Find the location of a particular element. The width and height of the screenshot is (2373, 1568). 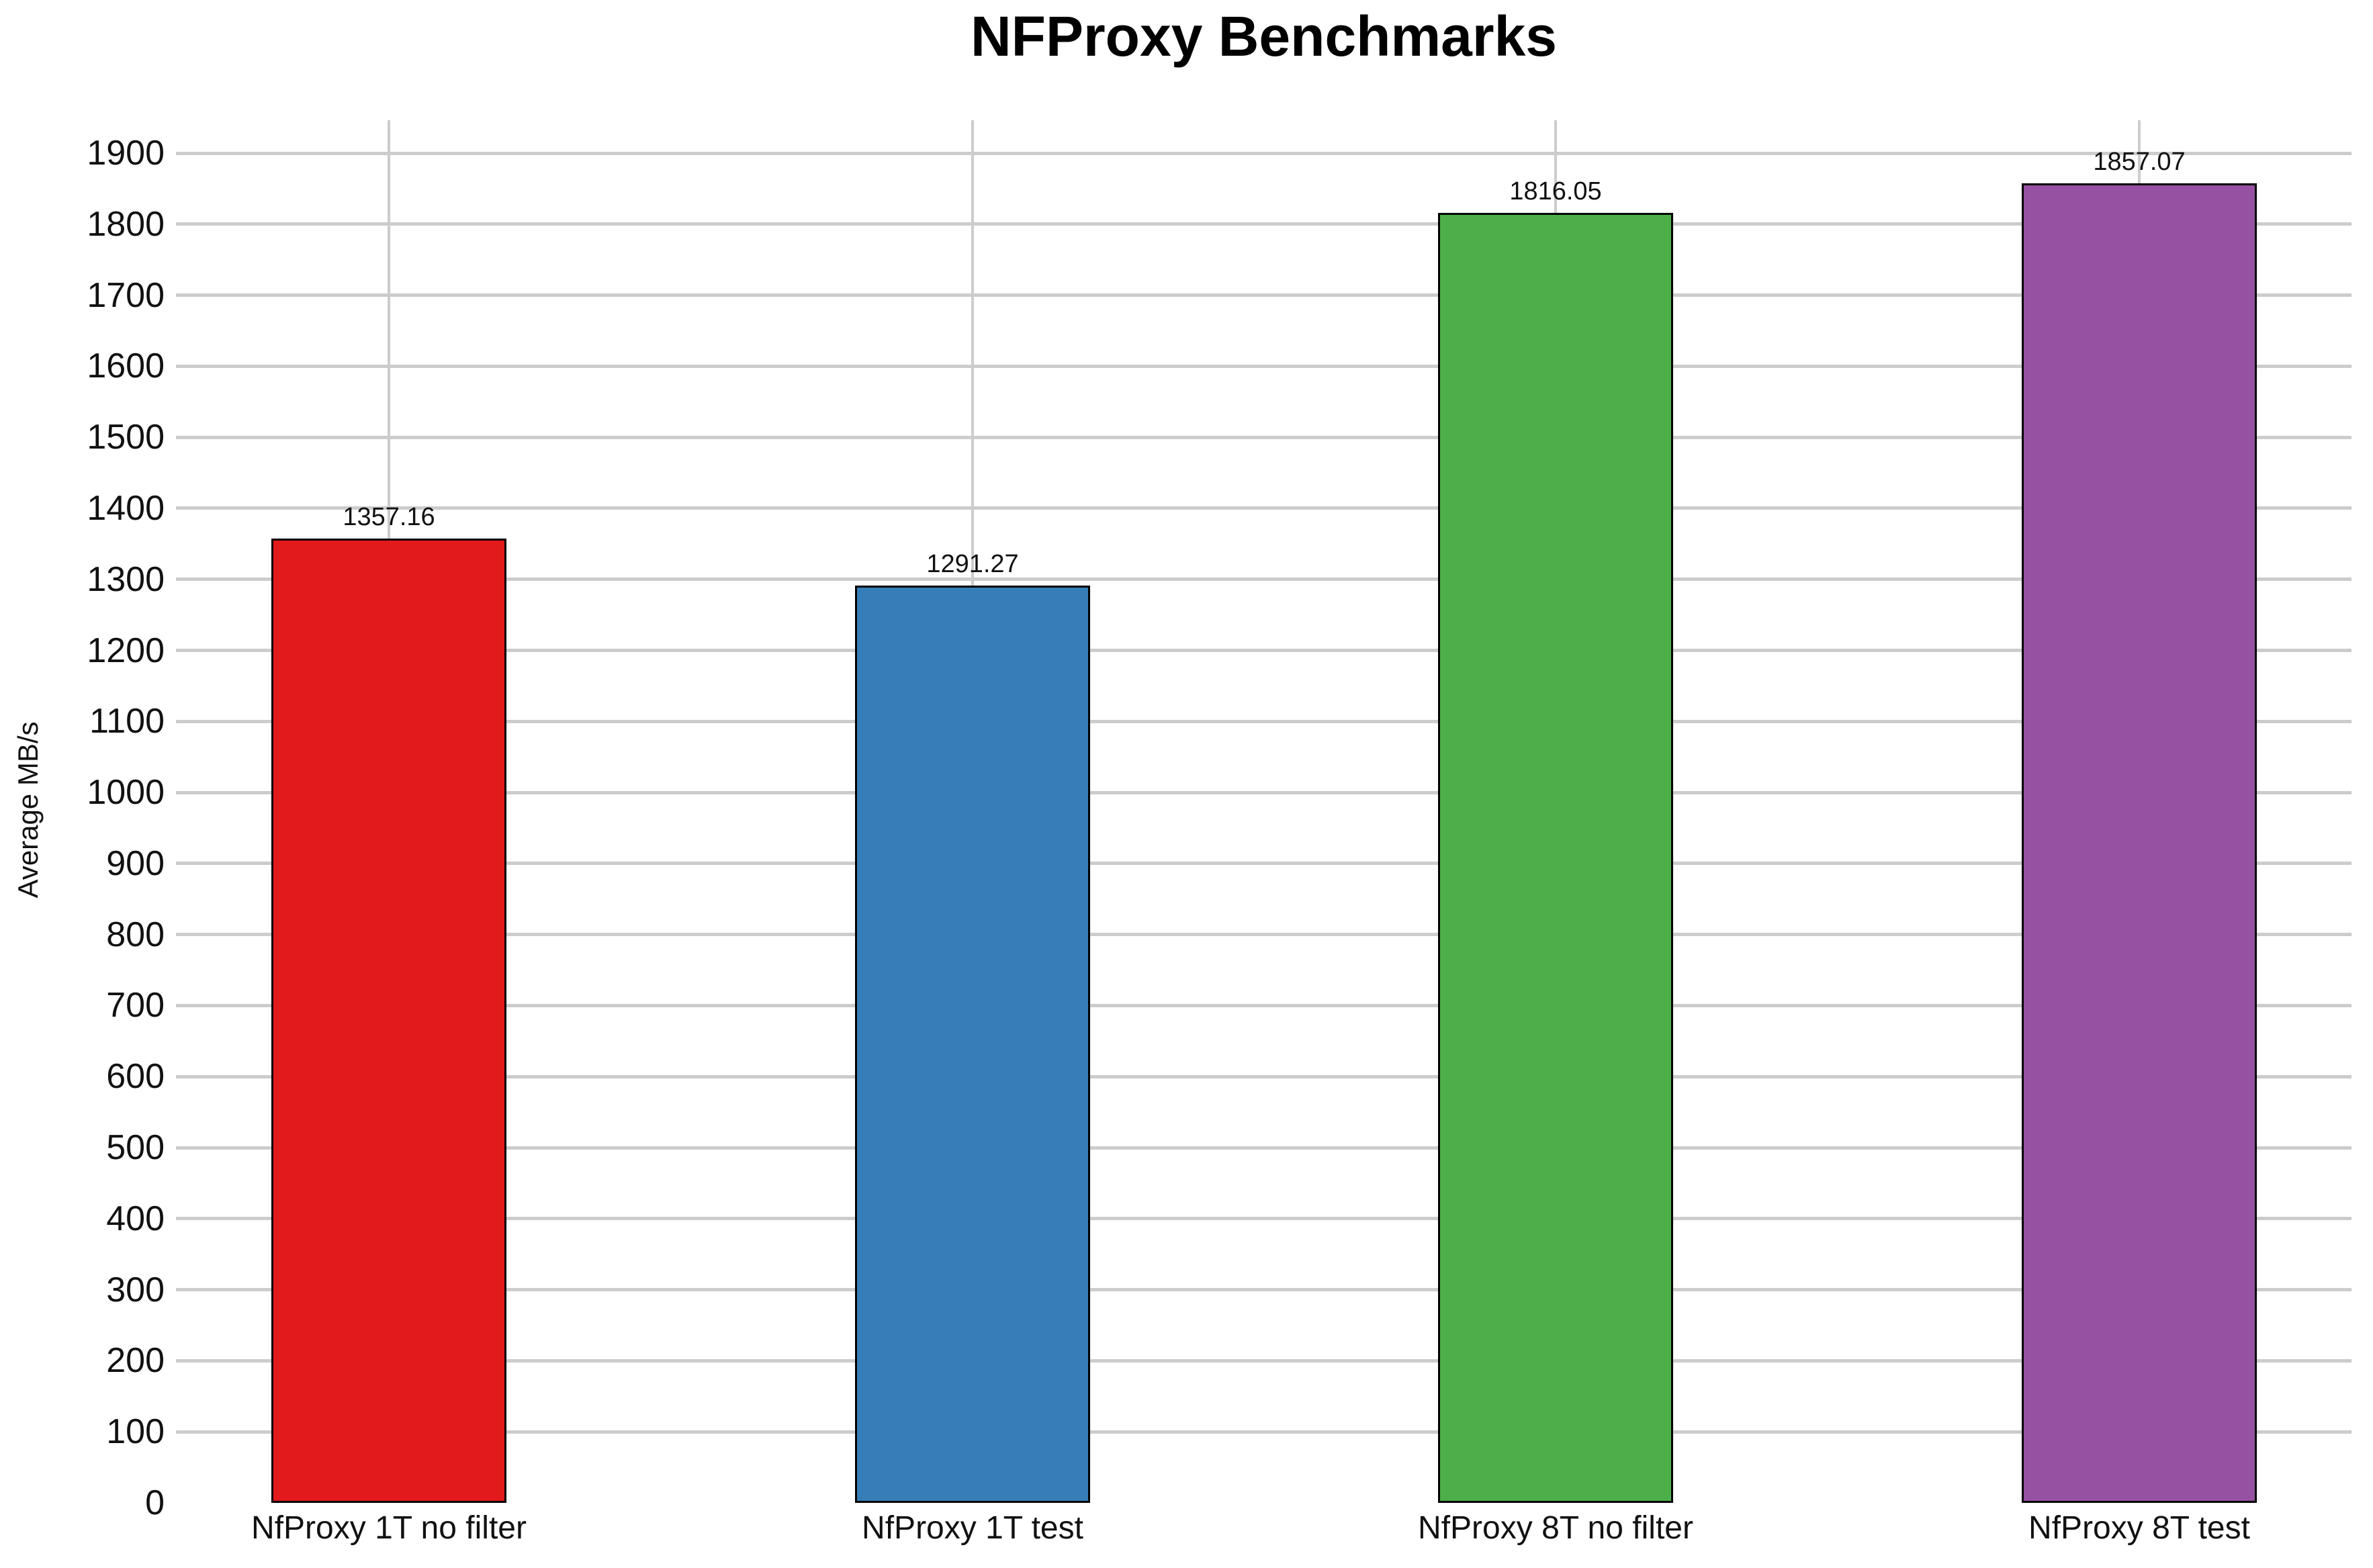

bar-value-label: 1816.05 is located at coordinates (1555, 191).